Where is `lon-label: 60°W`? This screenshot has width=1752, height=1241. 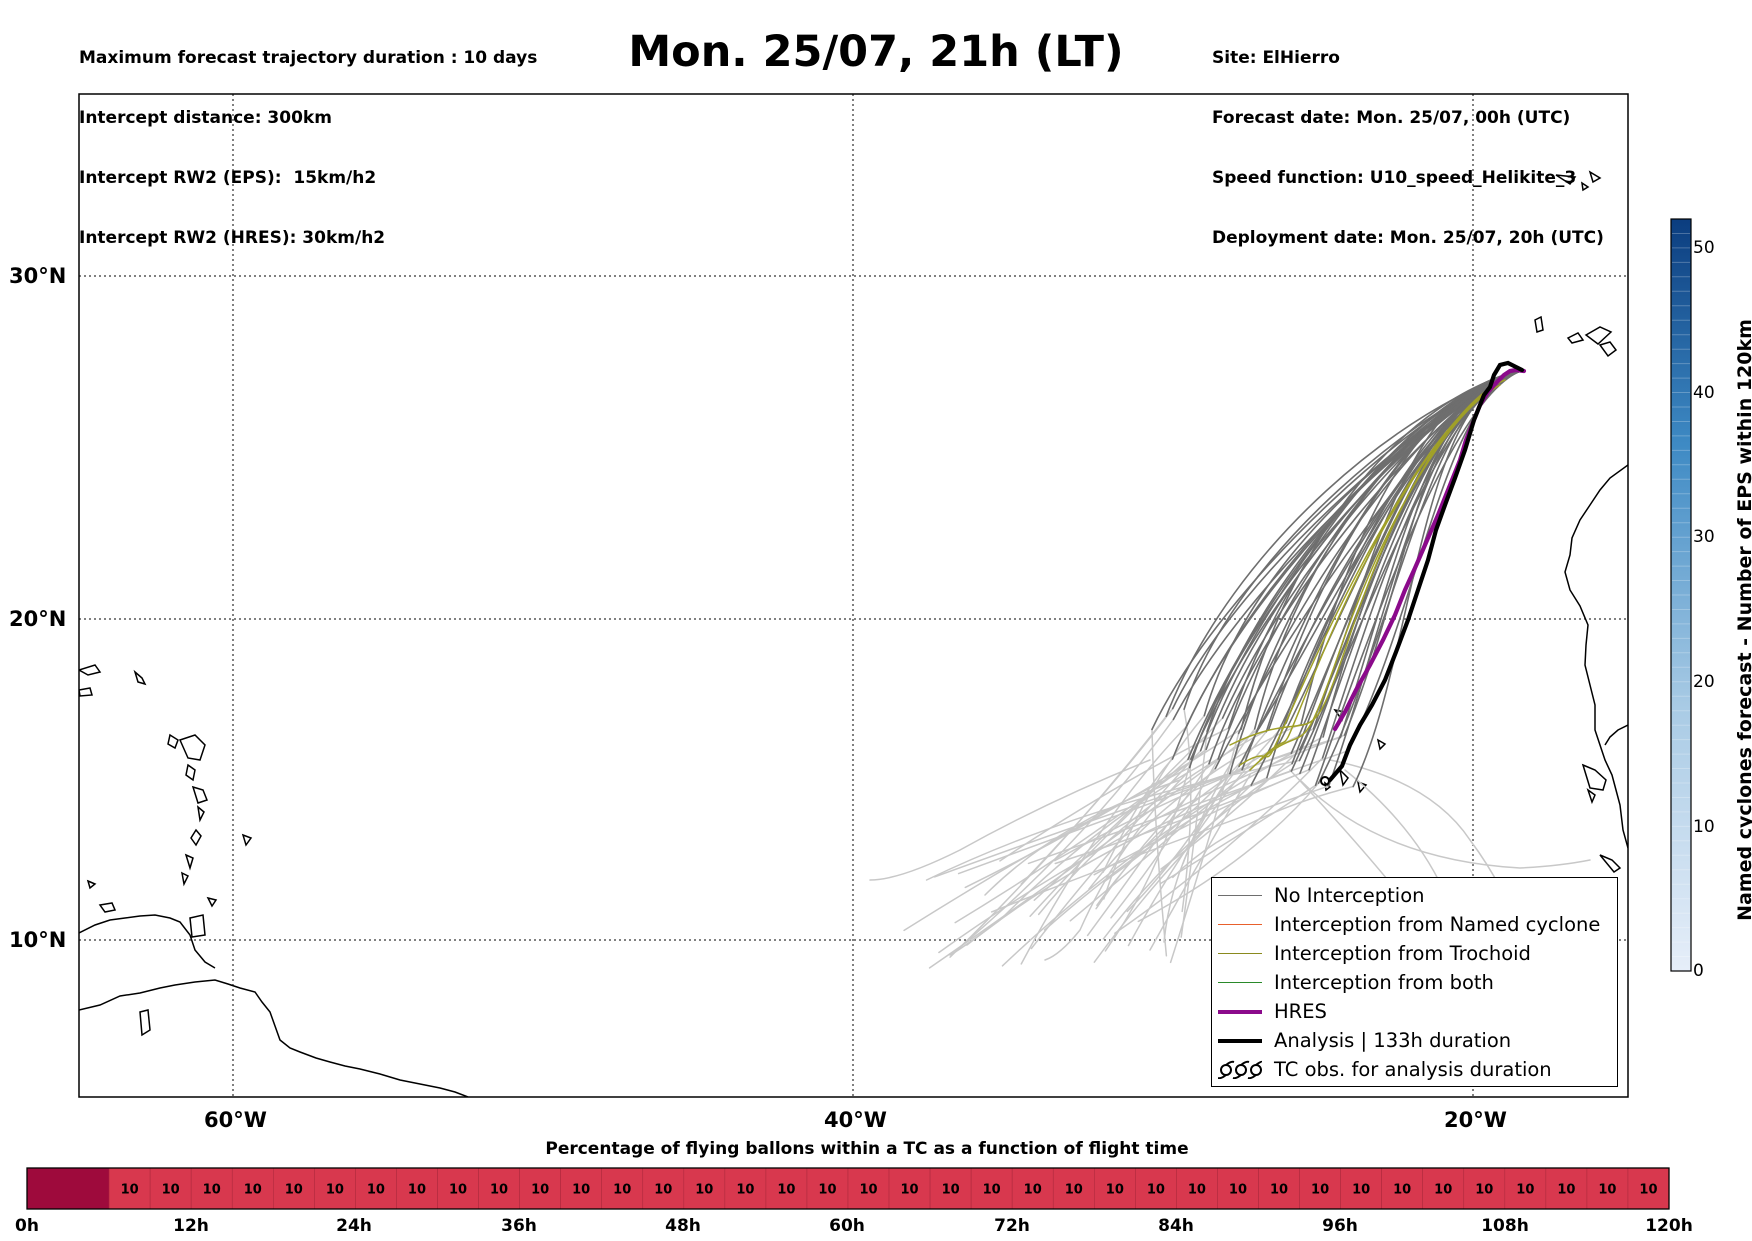 lon-label: 60°W is located at coordinates (235, 1120).